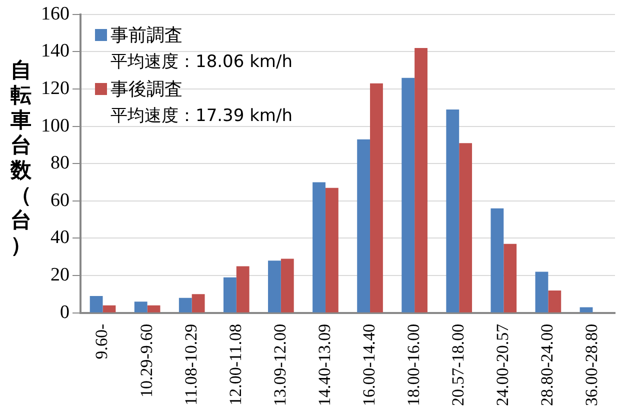 This screenshot has height=409, width=619. Describe the element at coordinates (60, 163) in the screenshot. I see `y-tick-label: 80` at that location.